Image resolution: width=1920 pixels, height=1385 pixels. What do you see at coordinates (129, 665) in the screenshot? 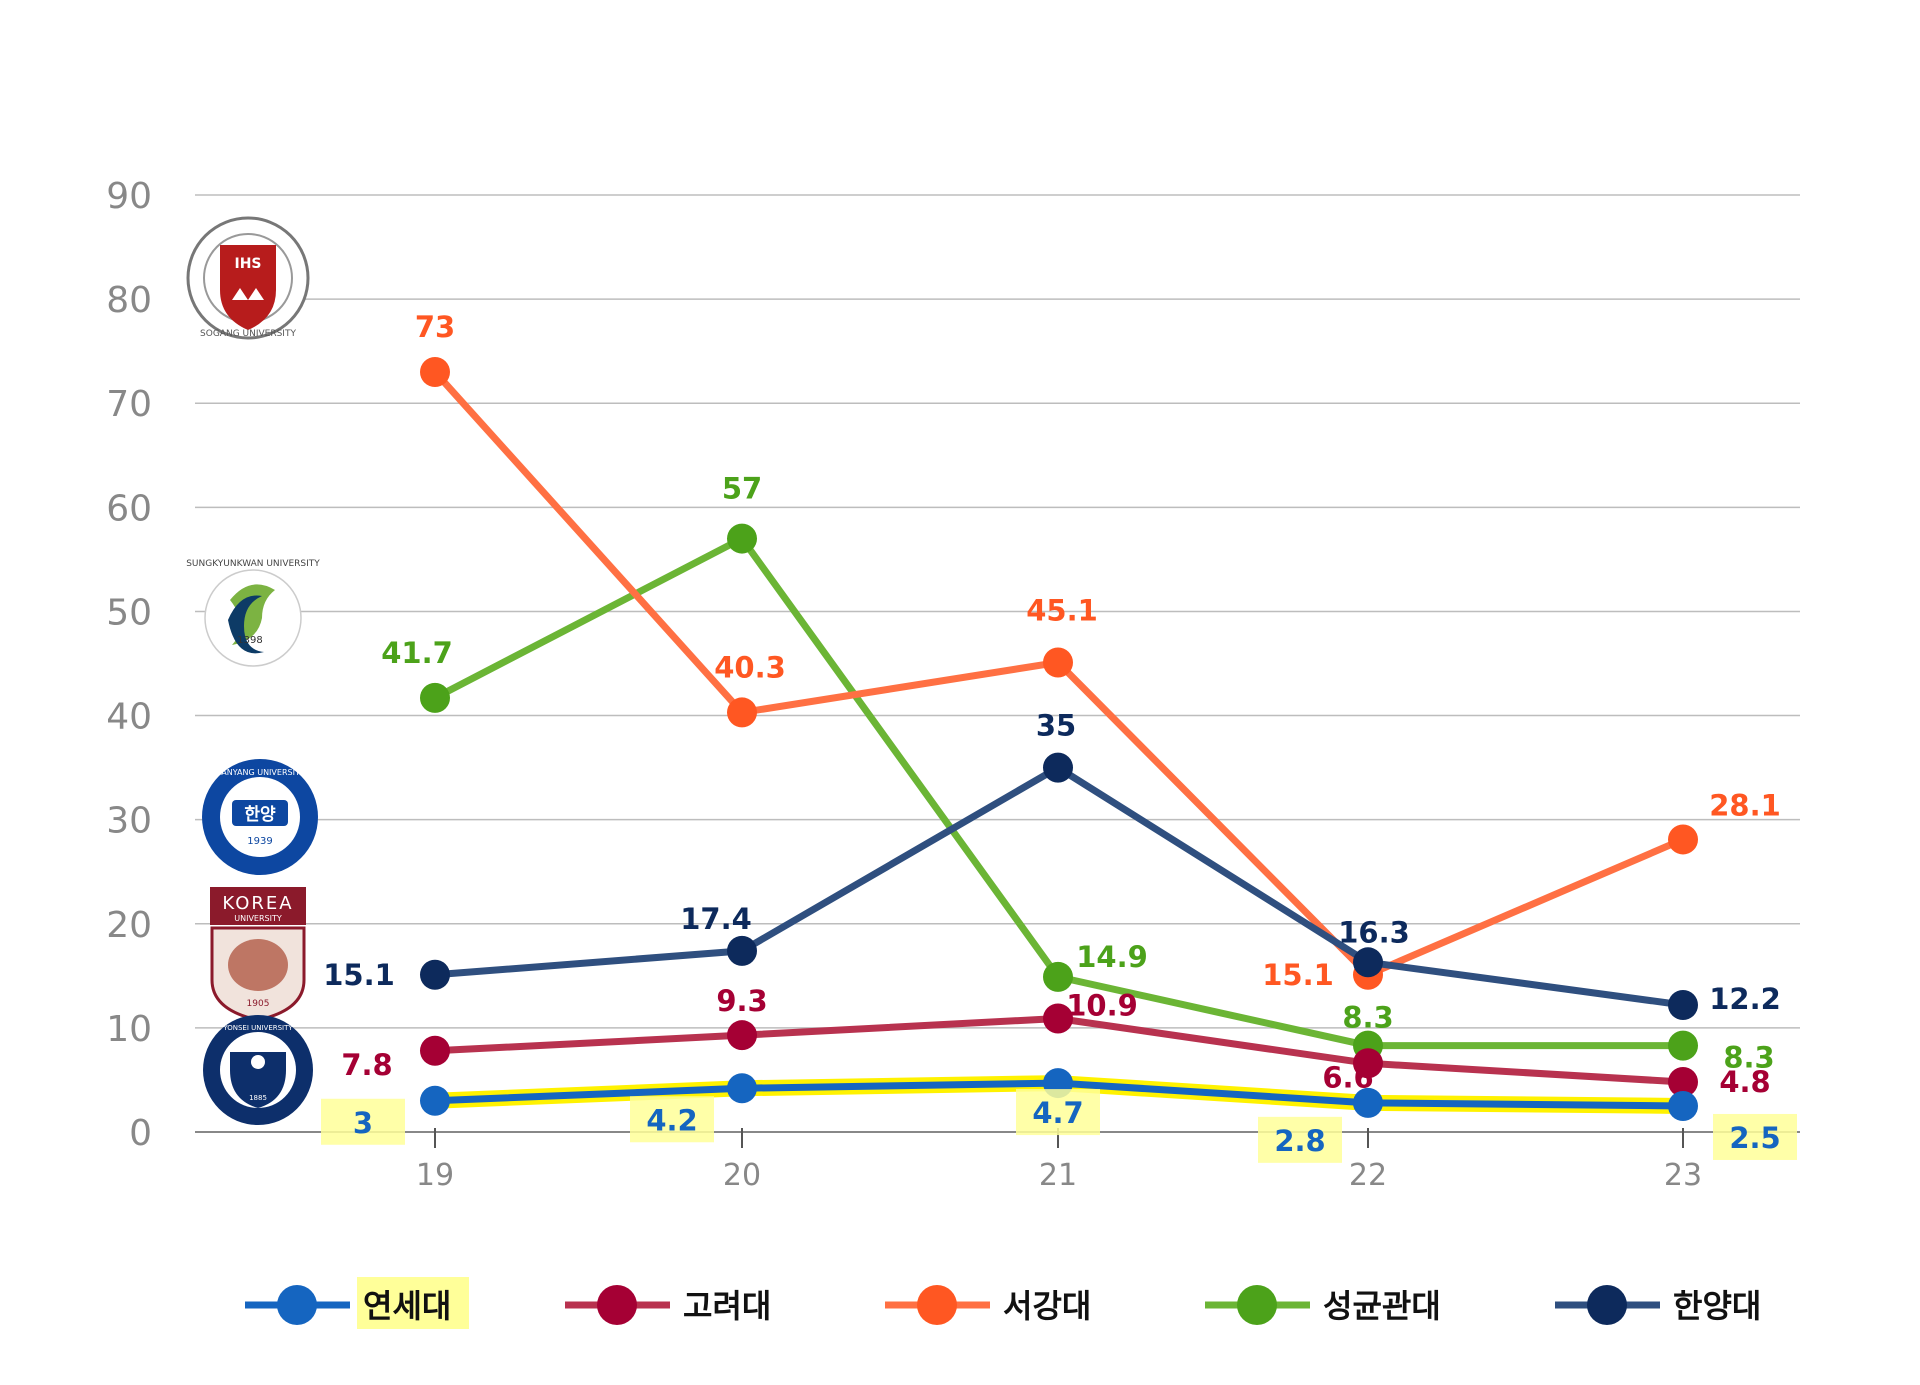
I see `y-axis-ticks: 0 10 20 30 40 50 60 70 80 90` at bounding box center [129, 665].